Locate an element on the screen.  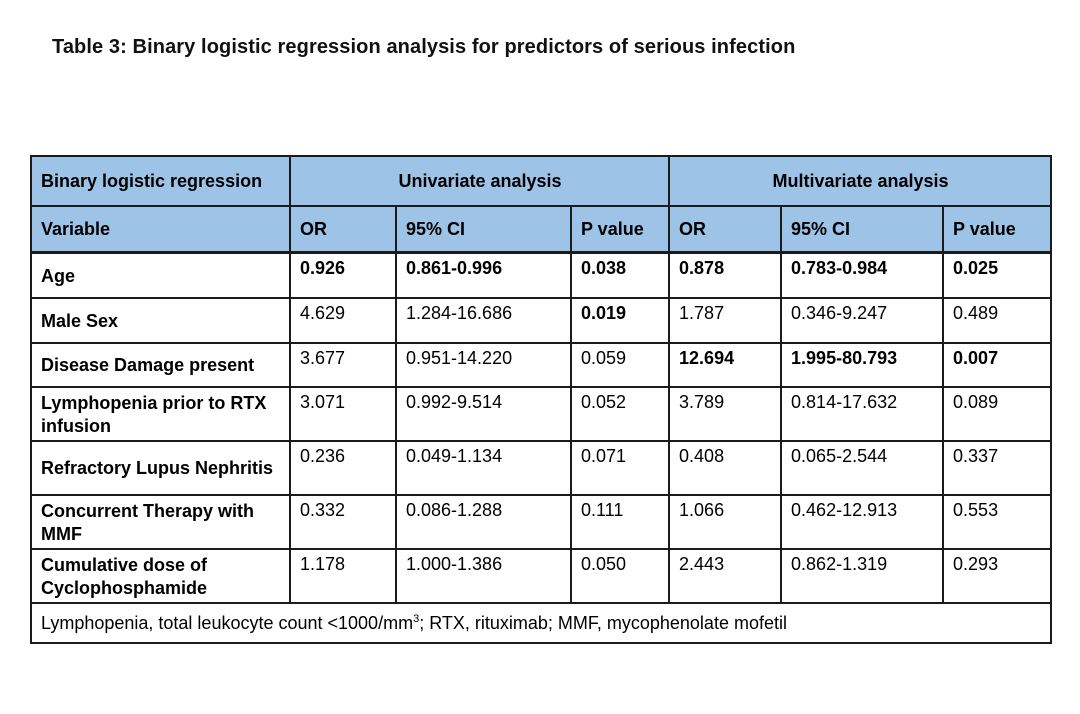
table-cell: 0.332 is located at coordinates (343, 522).